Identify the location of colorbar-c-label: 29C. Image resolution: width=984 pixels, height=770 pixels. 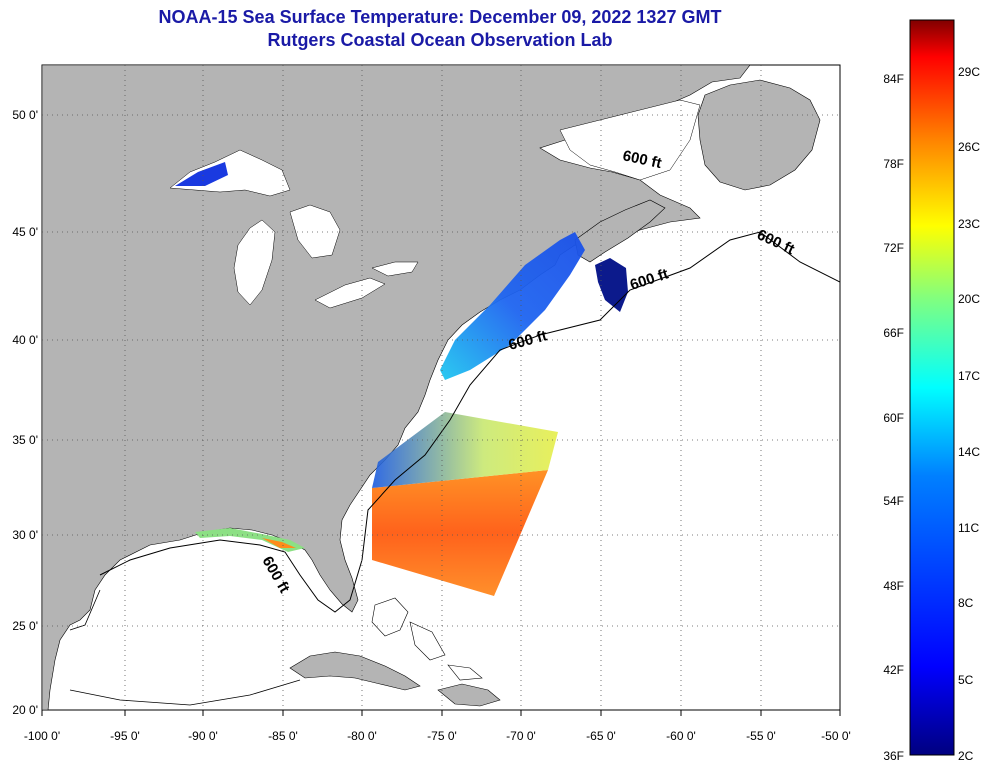
(969, 72).